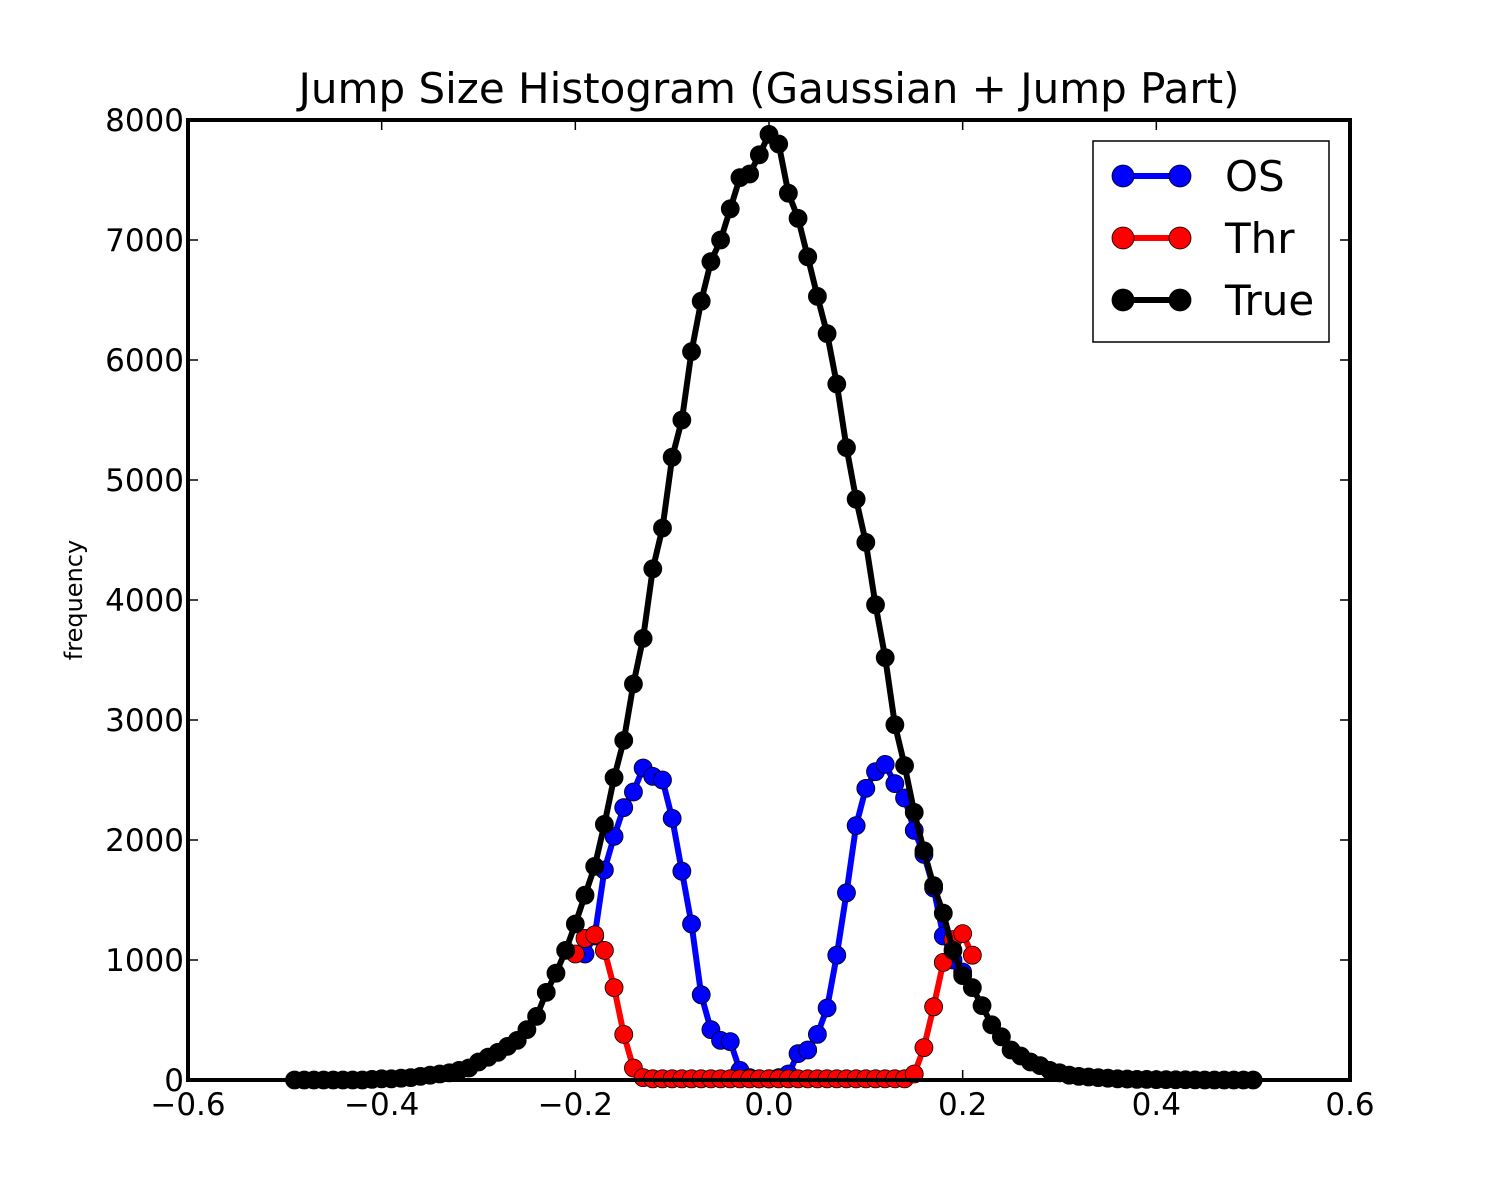  What do you see at coordinates (144, 721) in the screenshot?
I see `y-tick-label: 3000` at bounding box center [144, 721].